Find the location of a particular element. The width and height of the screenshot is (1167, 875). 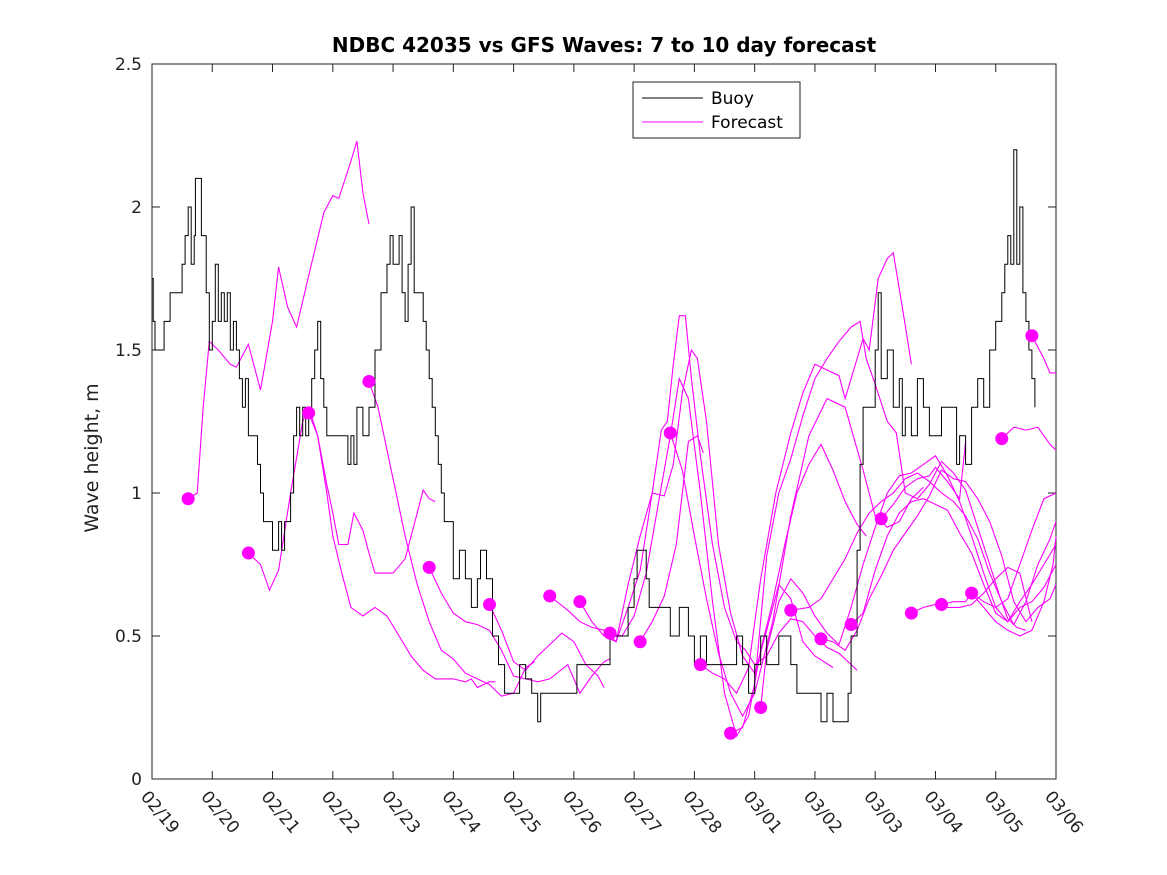

y-tick-label: 2 is located at coordinates (136, 208).